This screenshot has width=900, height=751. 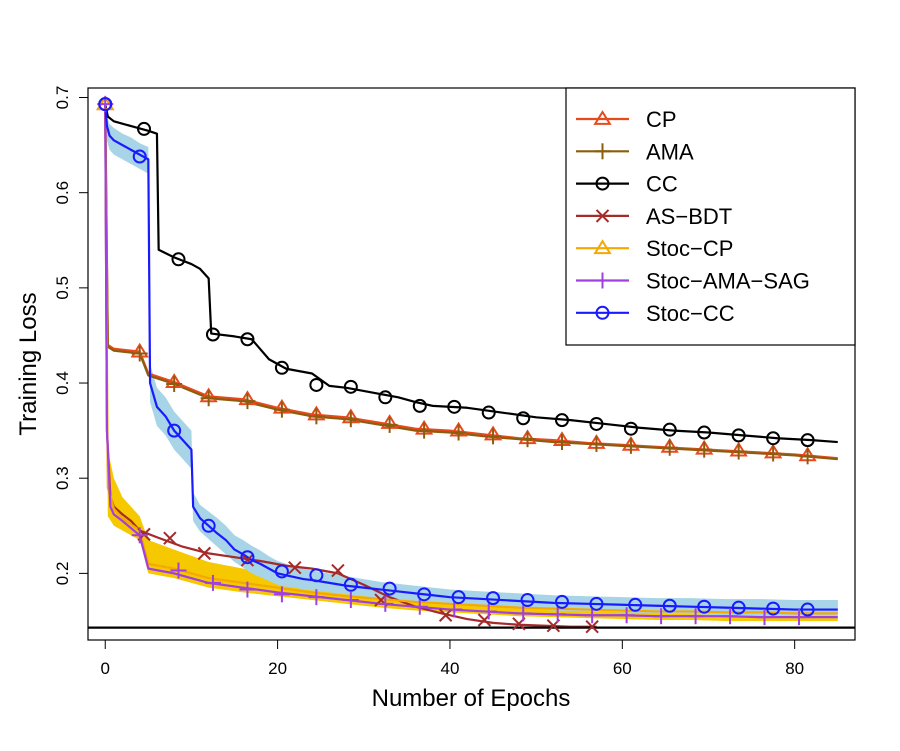 I want to click on y-tick-label: 0.2, so click(x=62, y=574).